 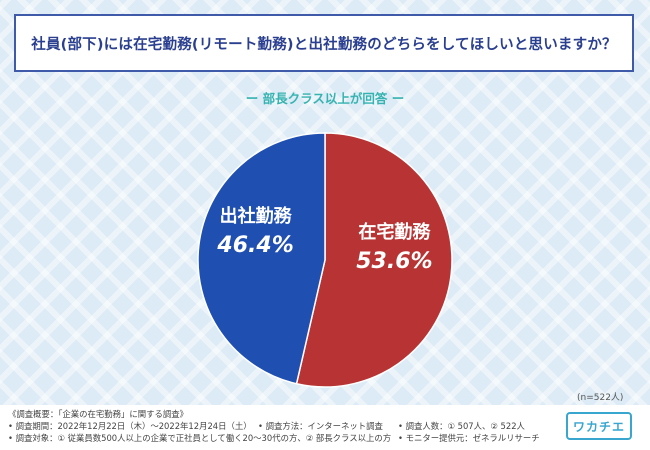 What do you see at coordinates (394, 261) in the screenshot?
I see `slice-value-1: 53.6%` at bounding box center [394, 261].